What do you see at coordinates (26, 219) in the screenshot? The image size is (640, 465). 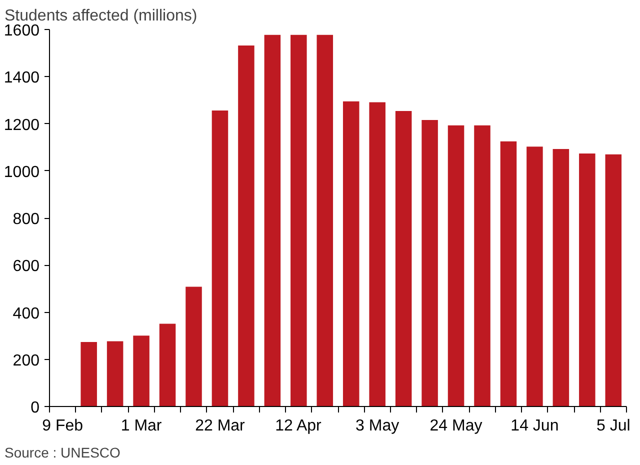 I see `y-tick-label: 800` at bounding box center [26, 219].